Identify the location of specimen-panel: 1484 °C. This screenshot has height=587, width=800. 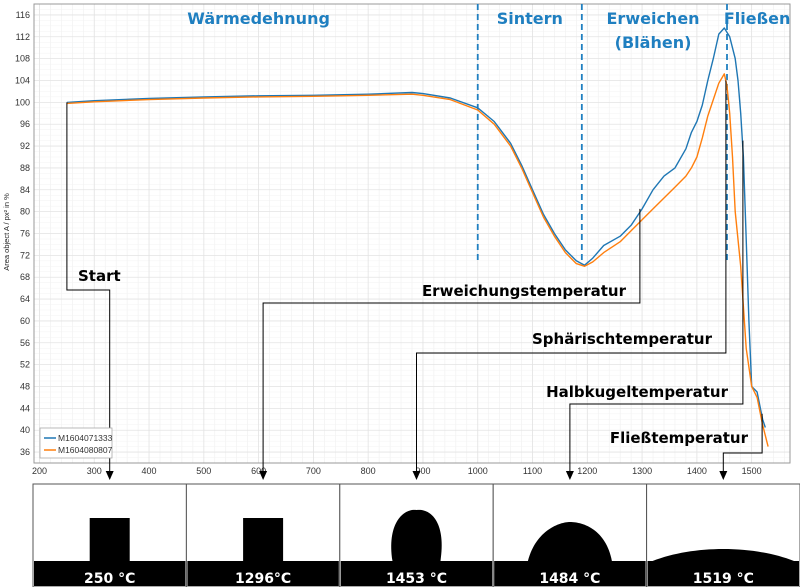
(570, 535).